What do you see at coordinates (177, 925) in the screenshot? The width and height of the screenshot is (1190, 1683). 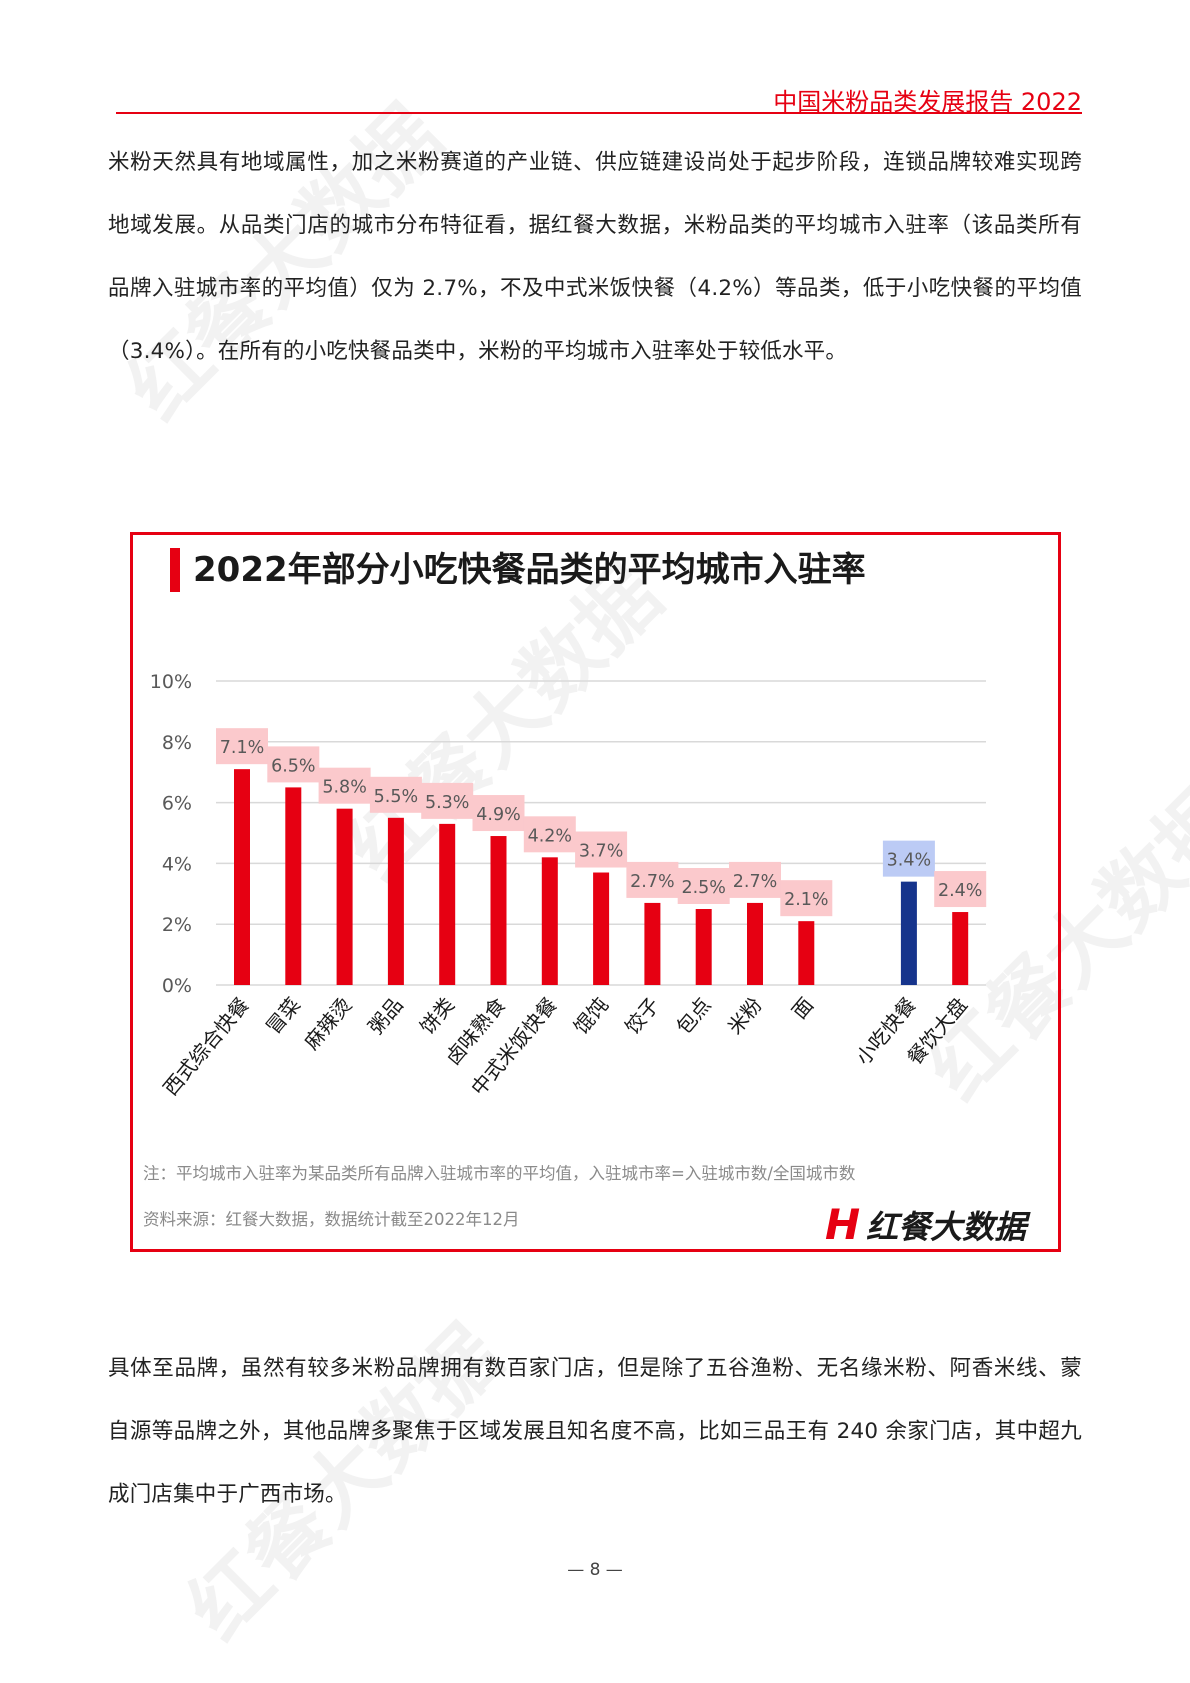 I see `y-tick-label: 2%` at bounding box center [177, 925].